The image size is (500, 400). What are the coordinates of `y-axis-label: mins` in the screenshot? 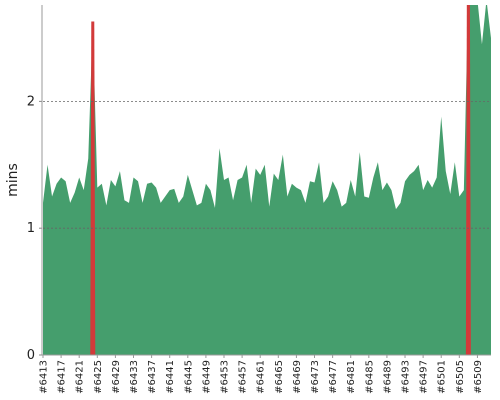 It's located at (13, 180).